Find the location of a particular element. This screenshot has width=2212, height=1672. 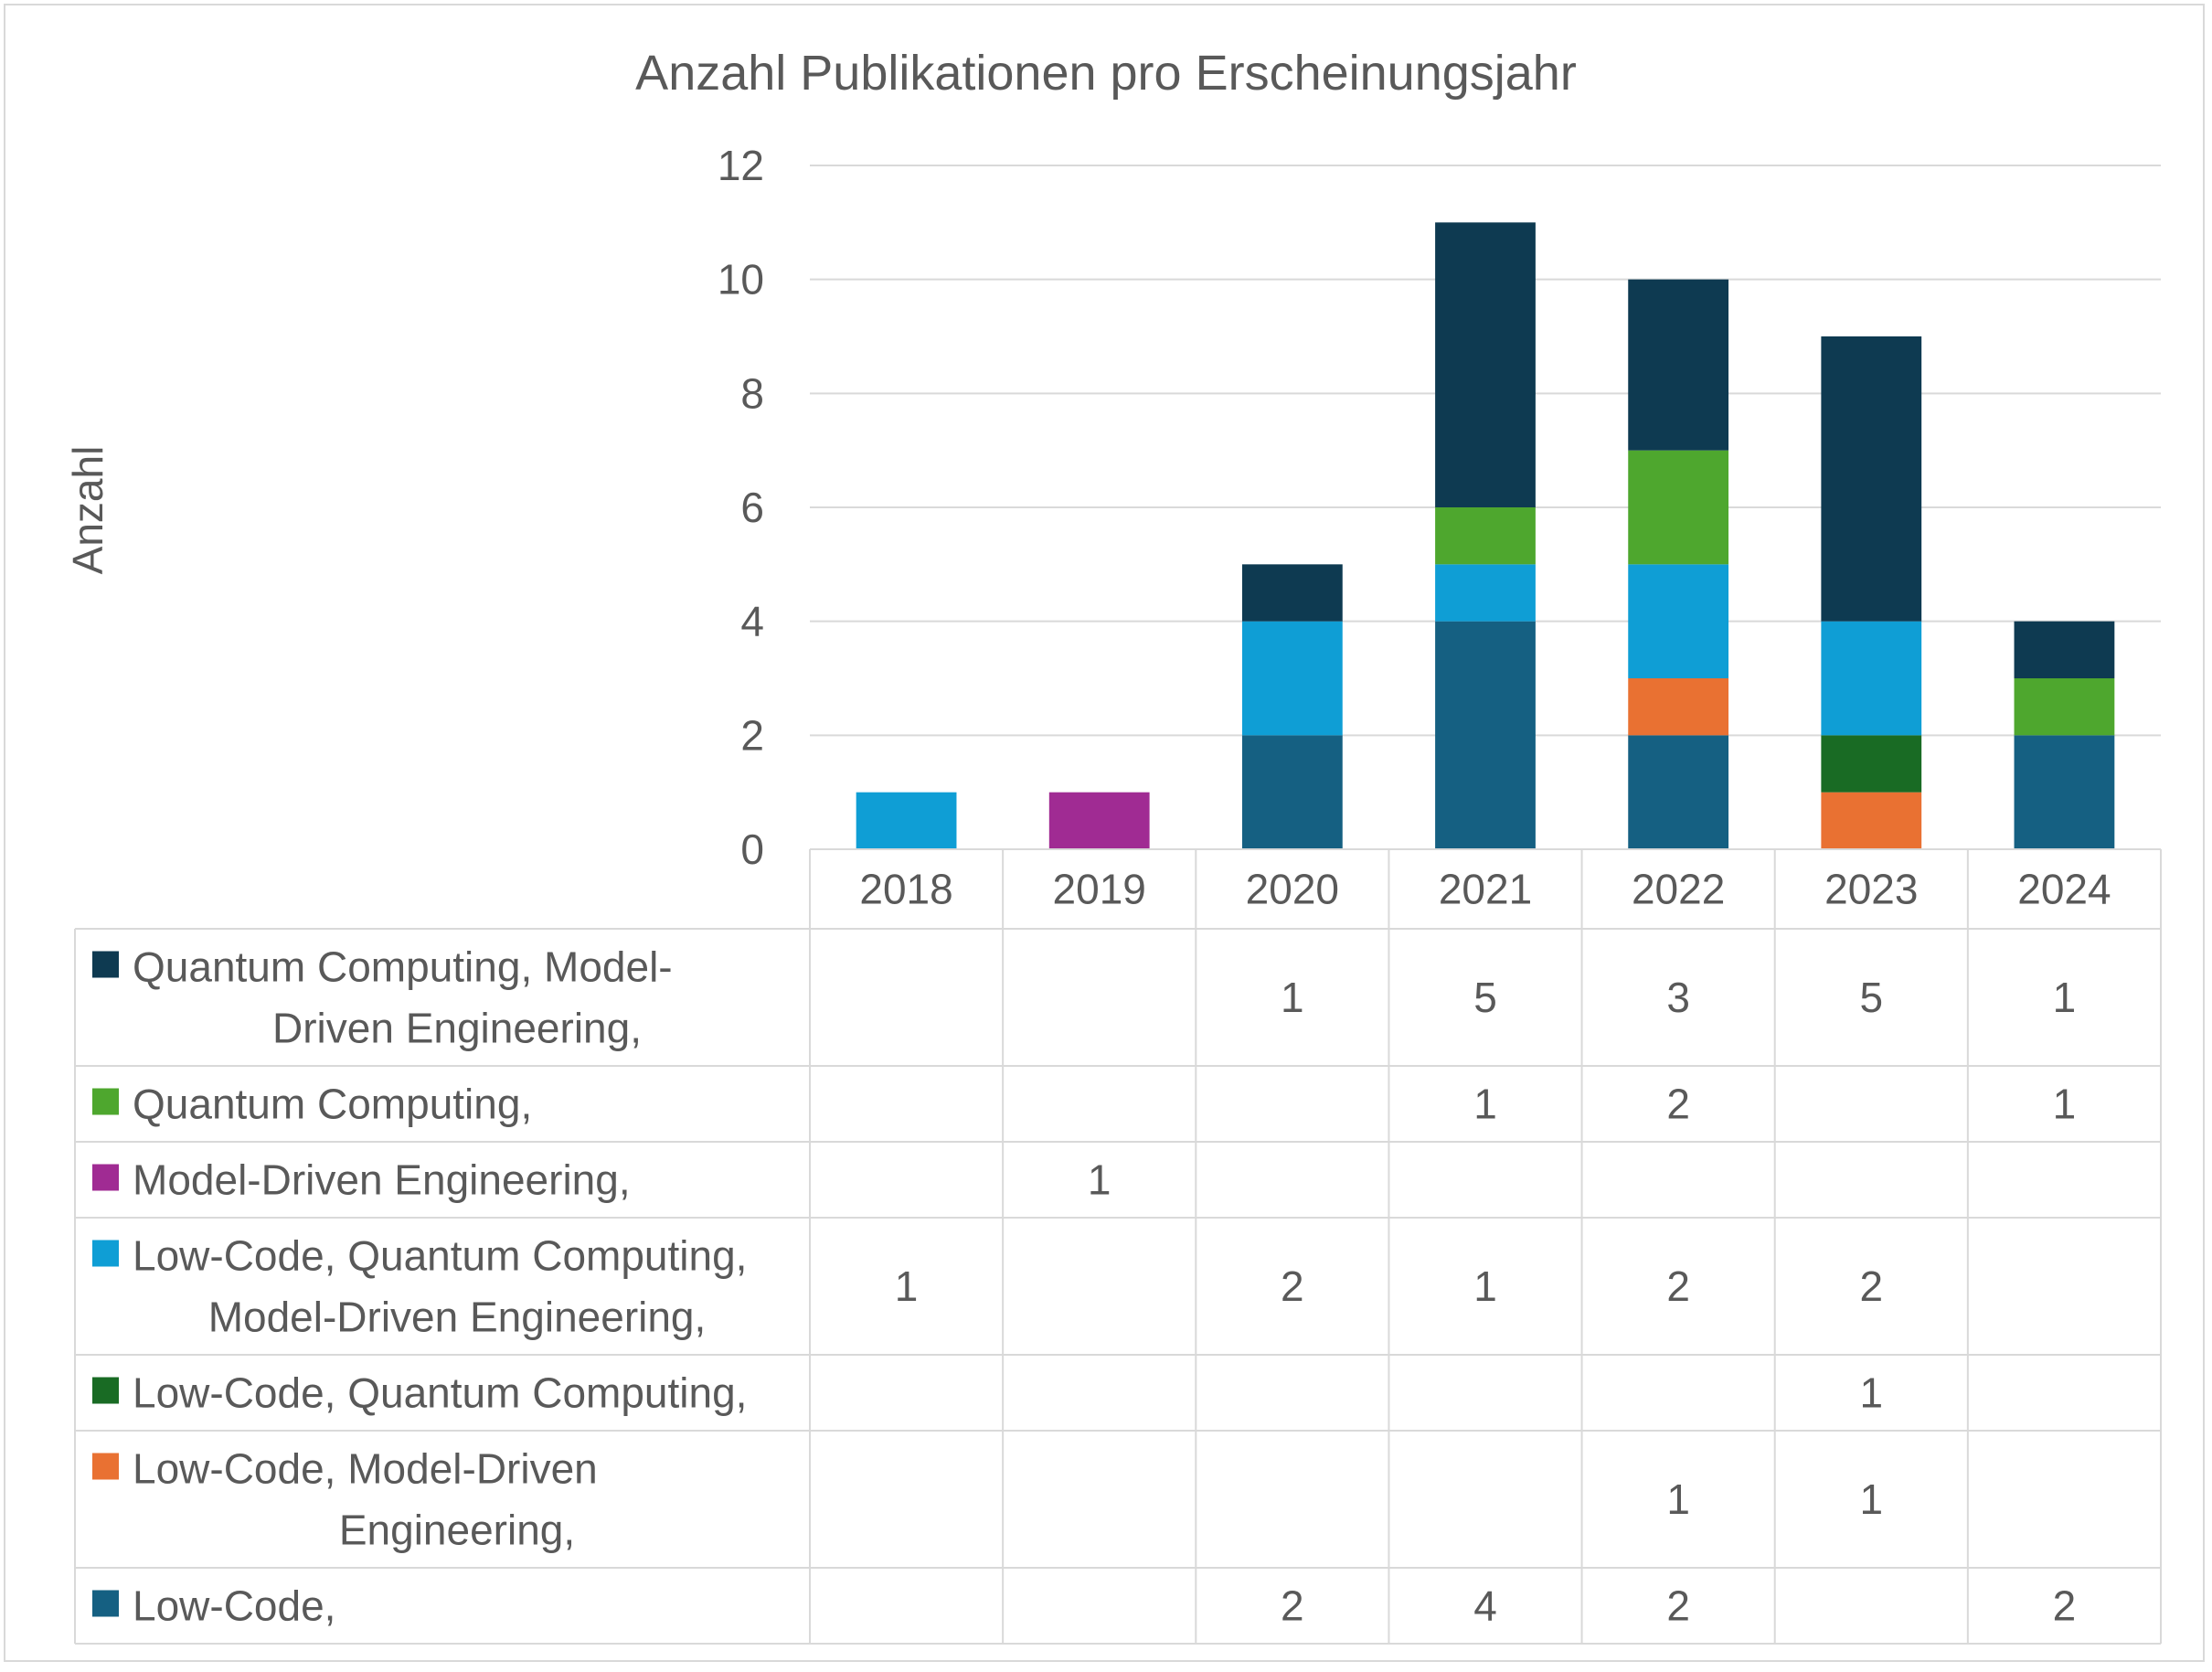

x-tick-label: 2020 is located at coordinates (1292, 889).